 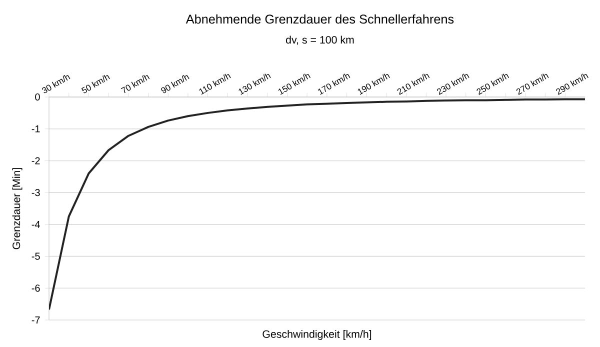 I want to click on x-tick-label: 270 km/h, so click(x=532, y=84).